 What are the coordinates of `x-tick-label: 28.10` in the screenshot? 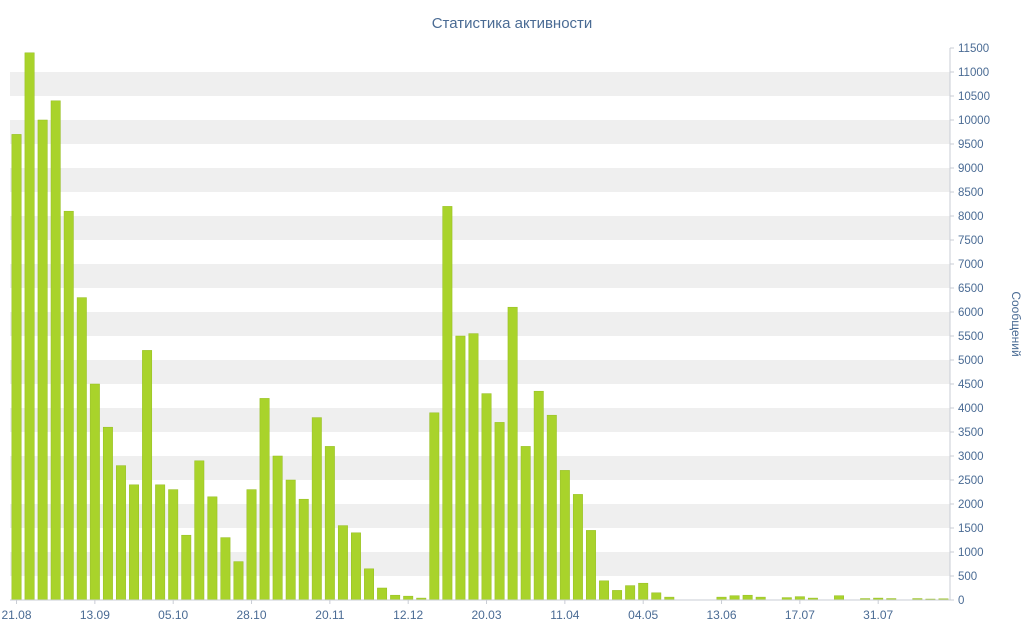 It's located at (252, 615).